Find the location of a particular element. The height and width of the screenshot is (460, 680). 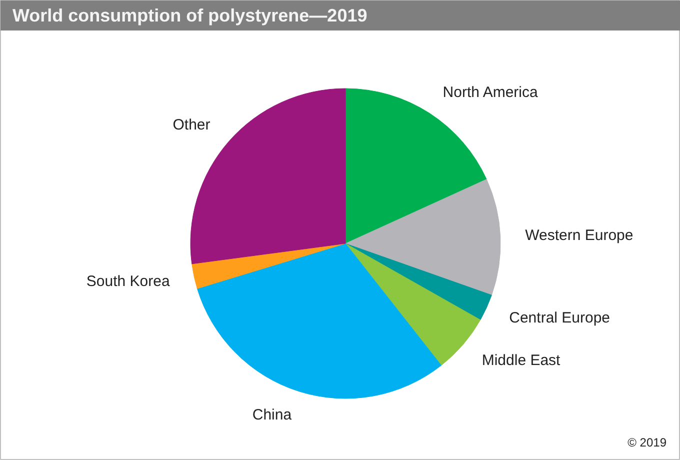

slice-label: Western Europe is located at coordinates (579, 235).